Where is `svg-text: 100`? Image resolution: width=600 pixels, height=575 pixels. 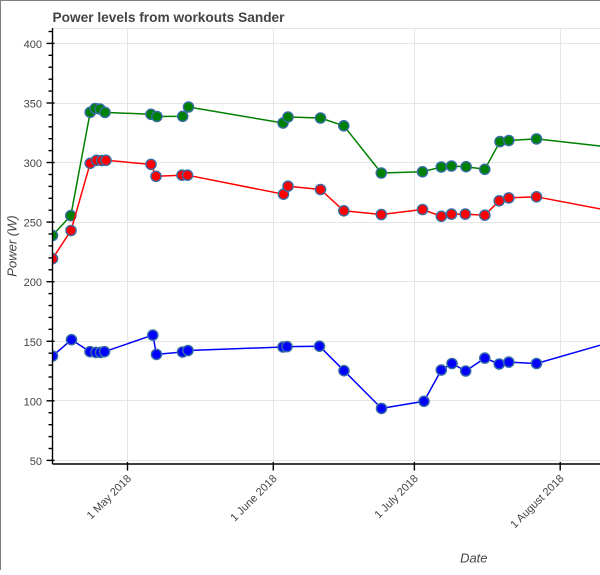
svg-text: 100 is located at coordinates (33, 402).